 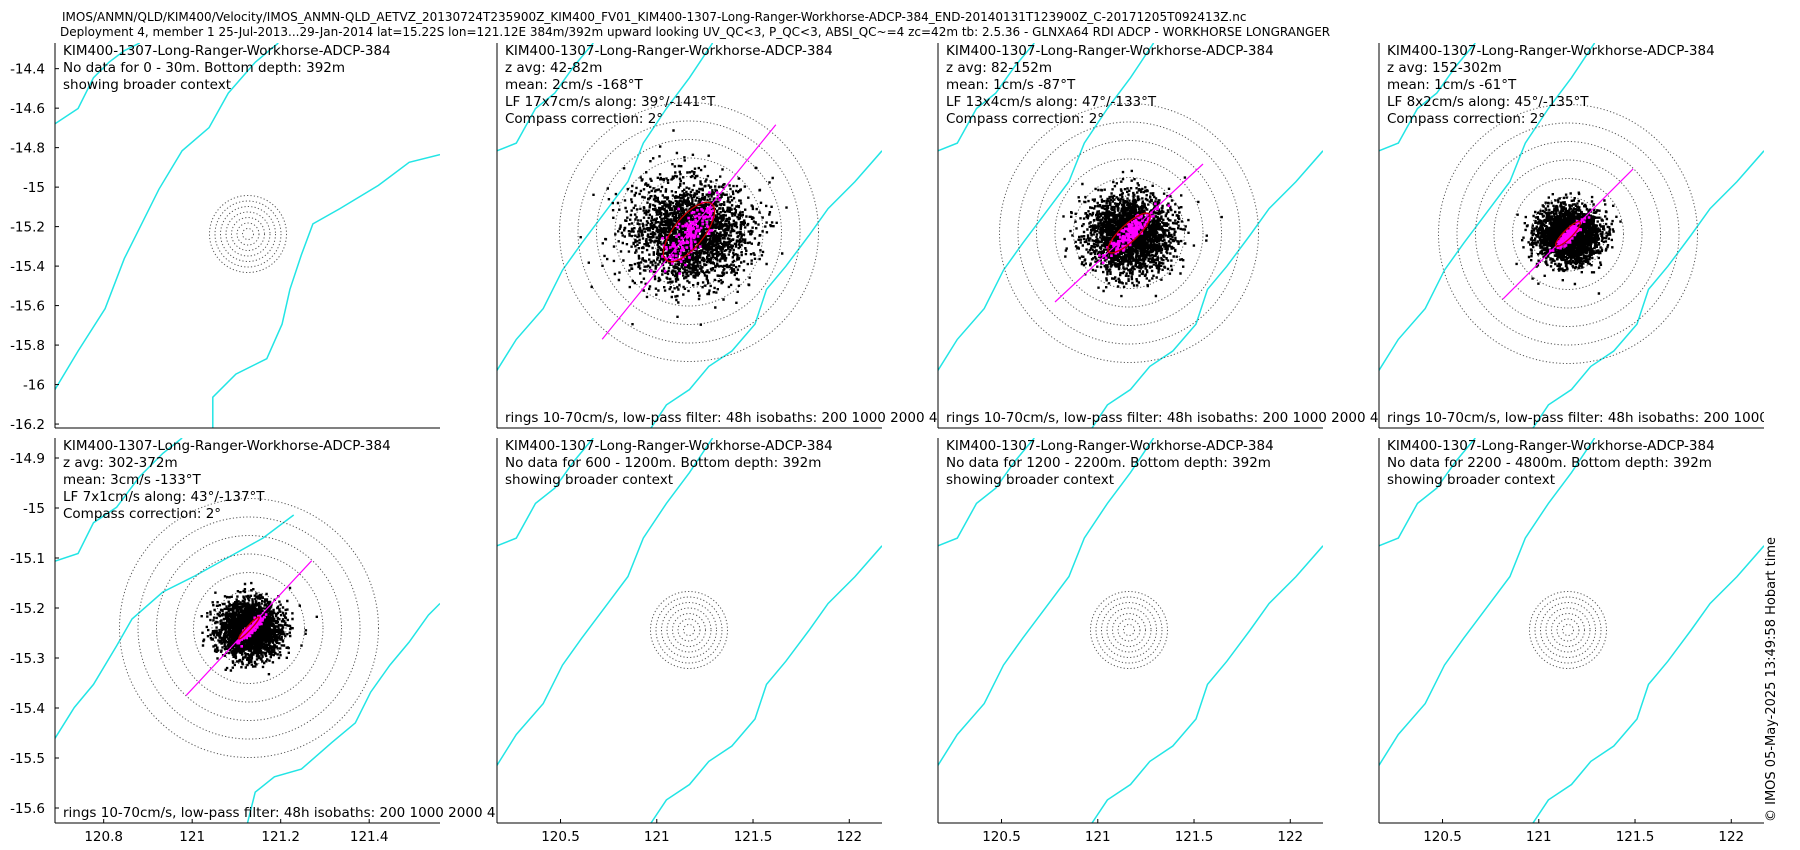 I want to click on panel-info-line: LF 13x4cm/s along: 47°/-133°T, so click(x=1051, y=102).